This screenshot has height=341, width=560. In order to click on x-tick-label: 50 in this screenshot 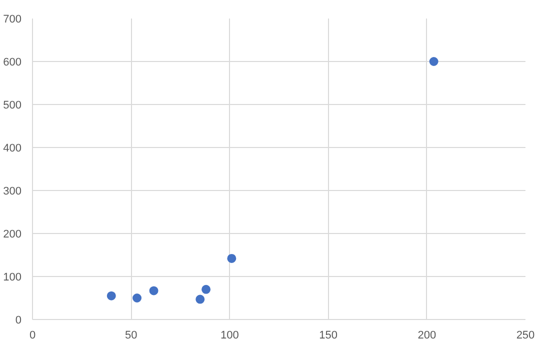, I will do `click(131, 335)`.